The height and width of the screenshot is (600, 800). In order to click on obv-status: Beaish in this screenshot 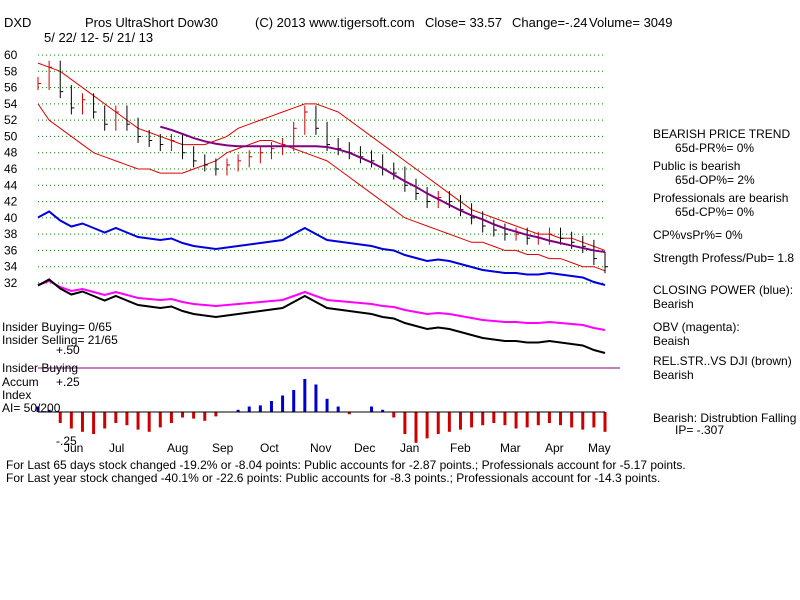, I will do `click(671, 341)`.